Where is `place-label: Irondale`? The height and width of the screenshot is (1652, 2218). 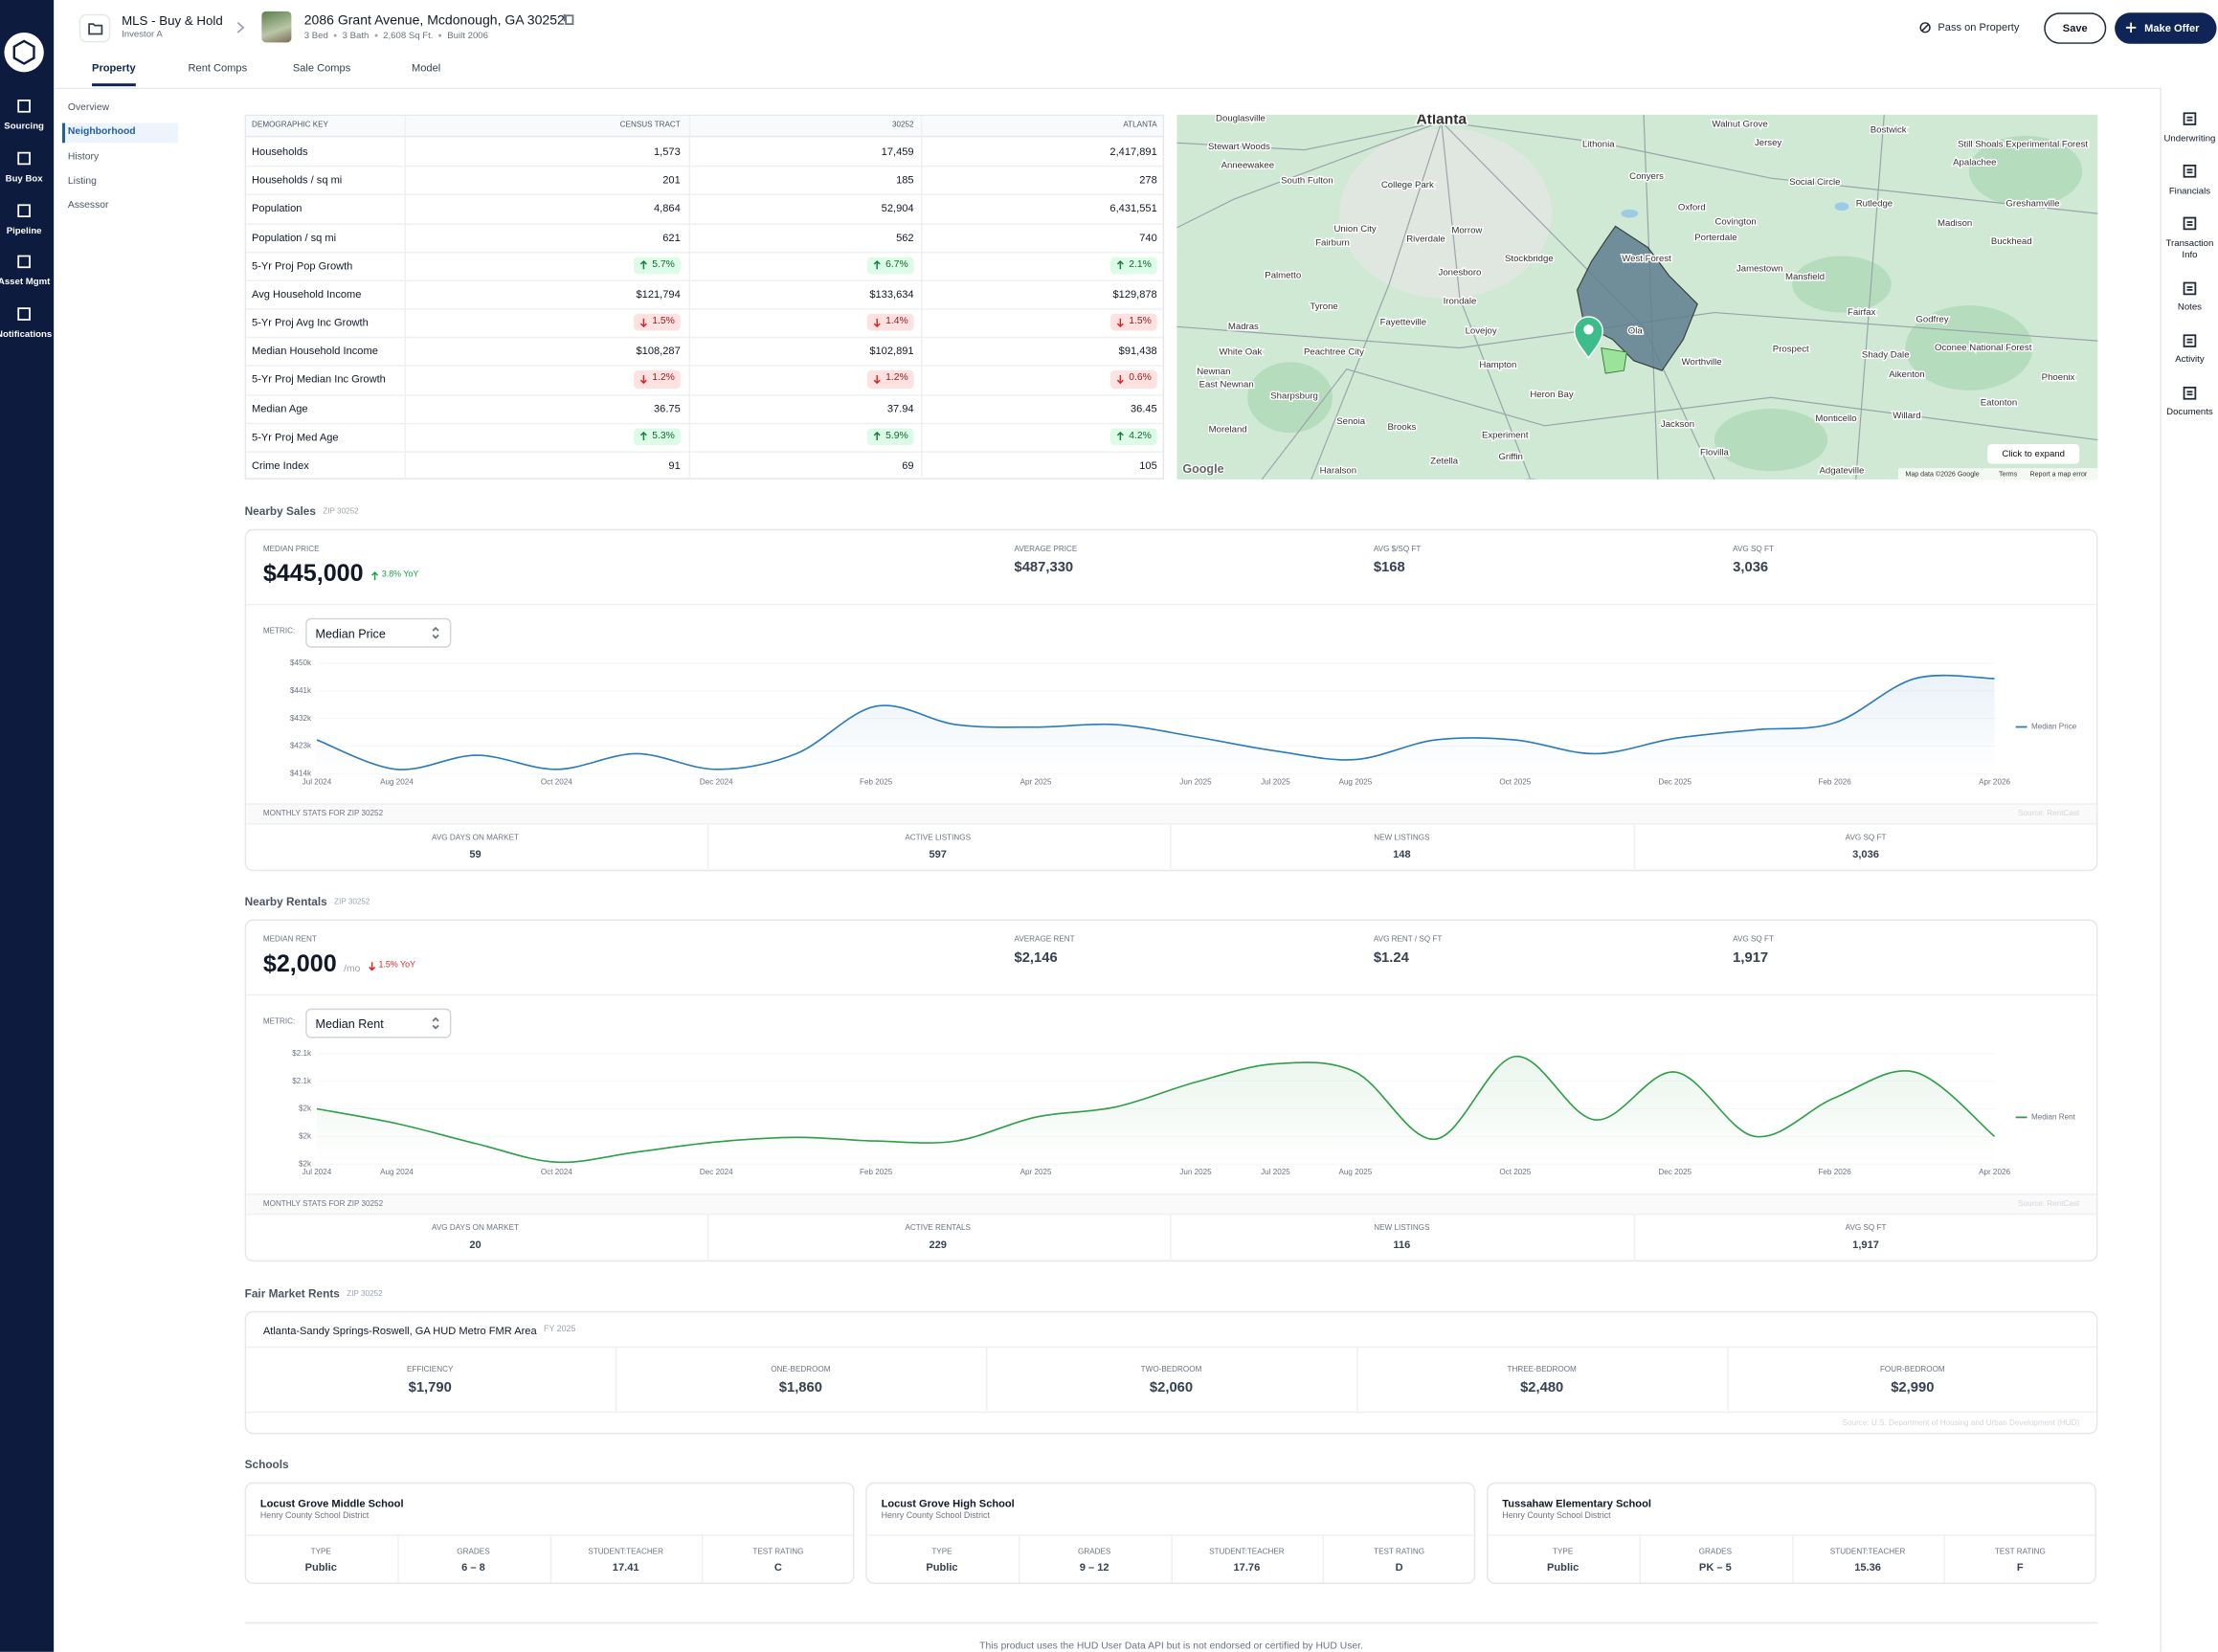
place-label: Irondale is located at coordinates (1460, 301).